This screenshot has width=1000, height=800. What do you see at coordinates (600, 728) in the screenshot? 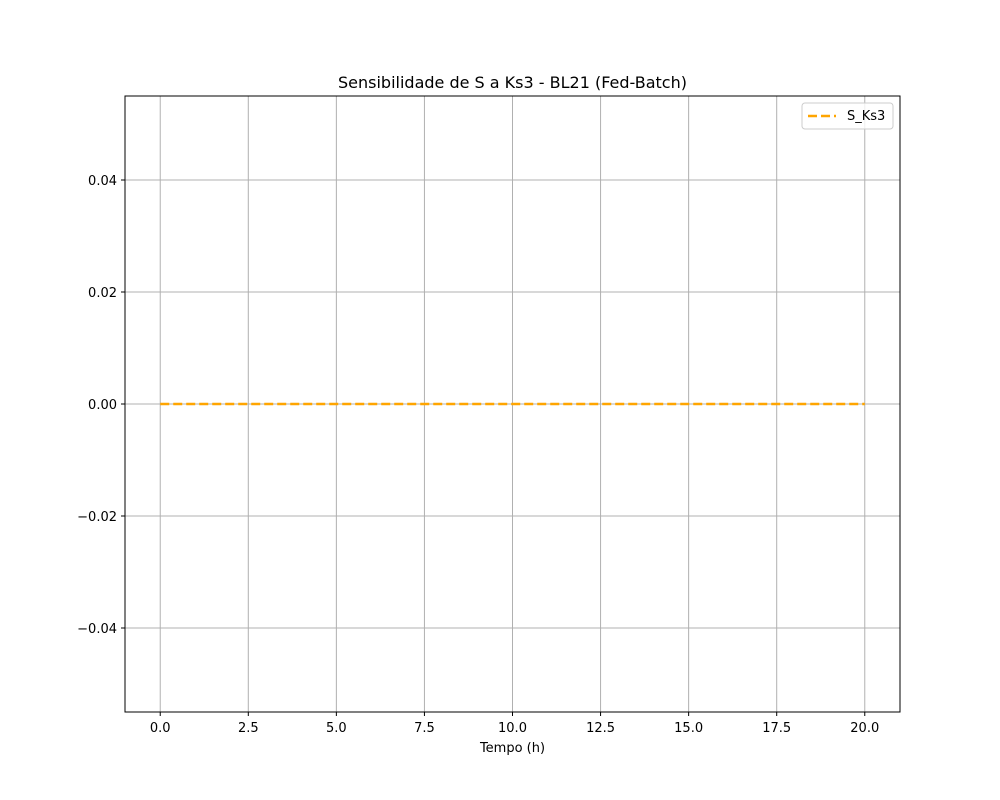
I see `x-tick-label: 12.5` at bounding box center [600, 728].